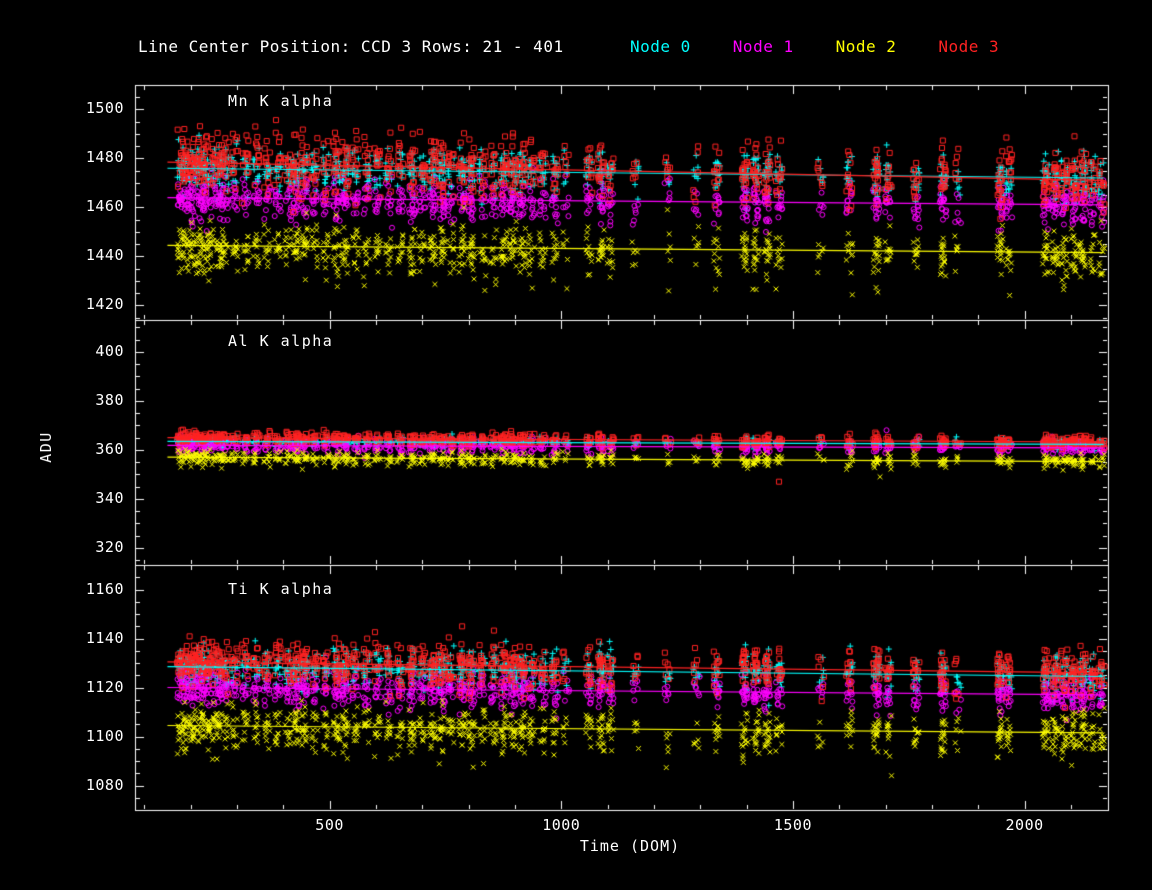  I want to click on panel-title-mn-k-alpha: Mn K alpha, so click(281, 101).